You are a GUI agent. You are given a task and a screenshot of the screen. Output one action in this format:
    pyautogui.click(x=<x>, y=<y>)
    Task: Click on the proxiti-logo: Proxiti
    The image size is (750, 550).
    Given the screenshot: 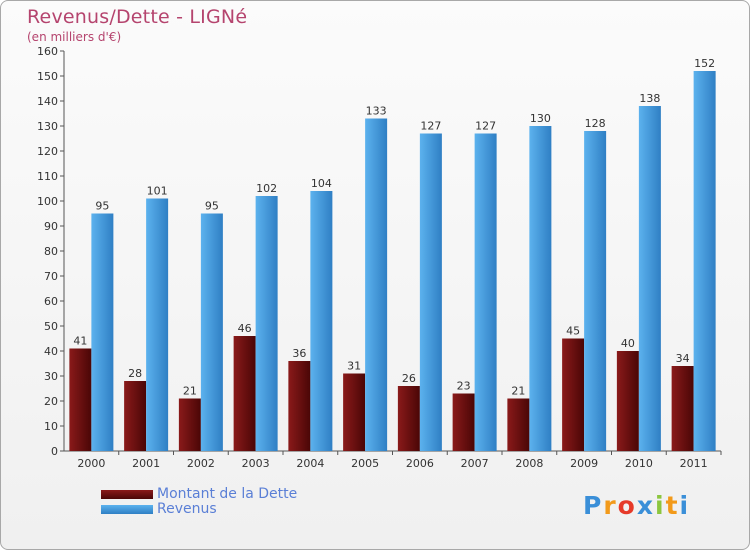 What is the action you would take?
    pyautogui.click(x=636, y=505)
    